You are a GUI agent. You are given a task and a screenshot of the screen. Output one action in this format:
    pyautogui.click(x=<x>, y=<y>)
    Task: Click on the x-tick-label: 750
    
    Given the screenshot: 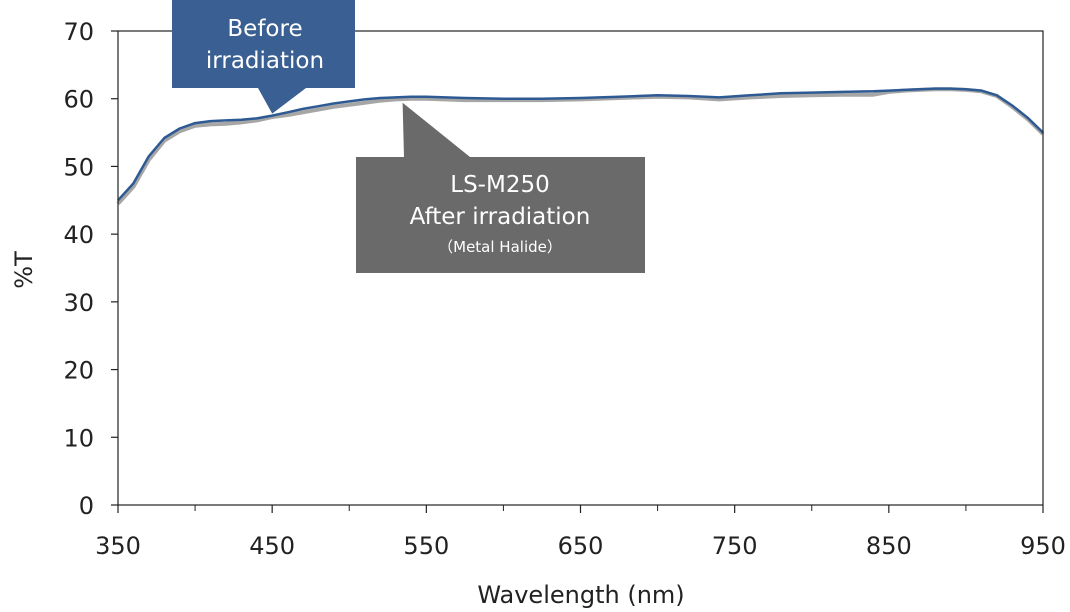 What is the action you would take?
    pyautogui.click(x=735, y=546)
    